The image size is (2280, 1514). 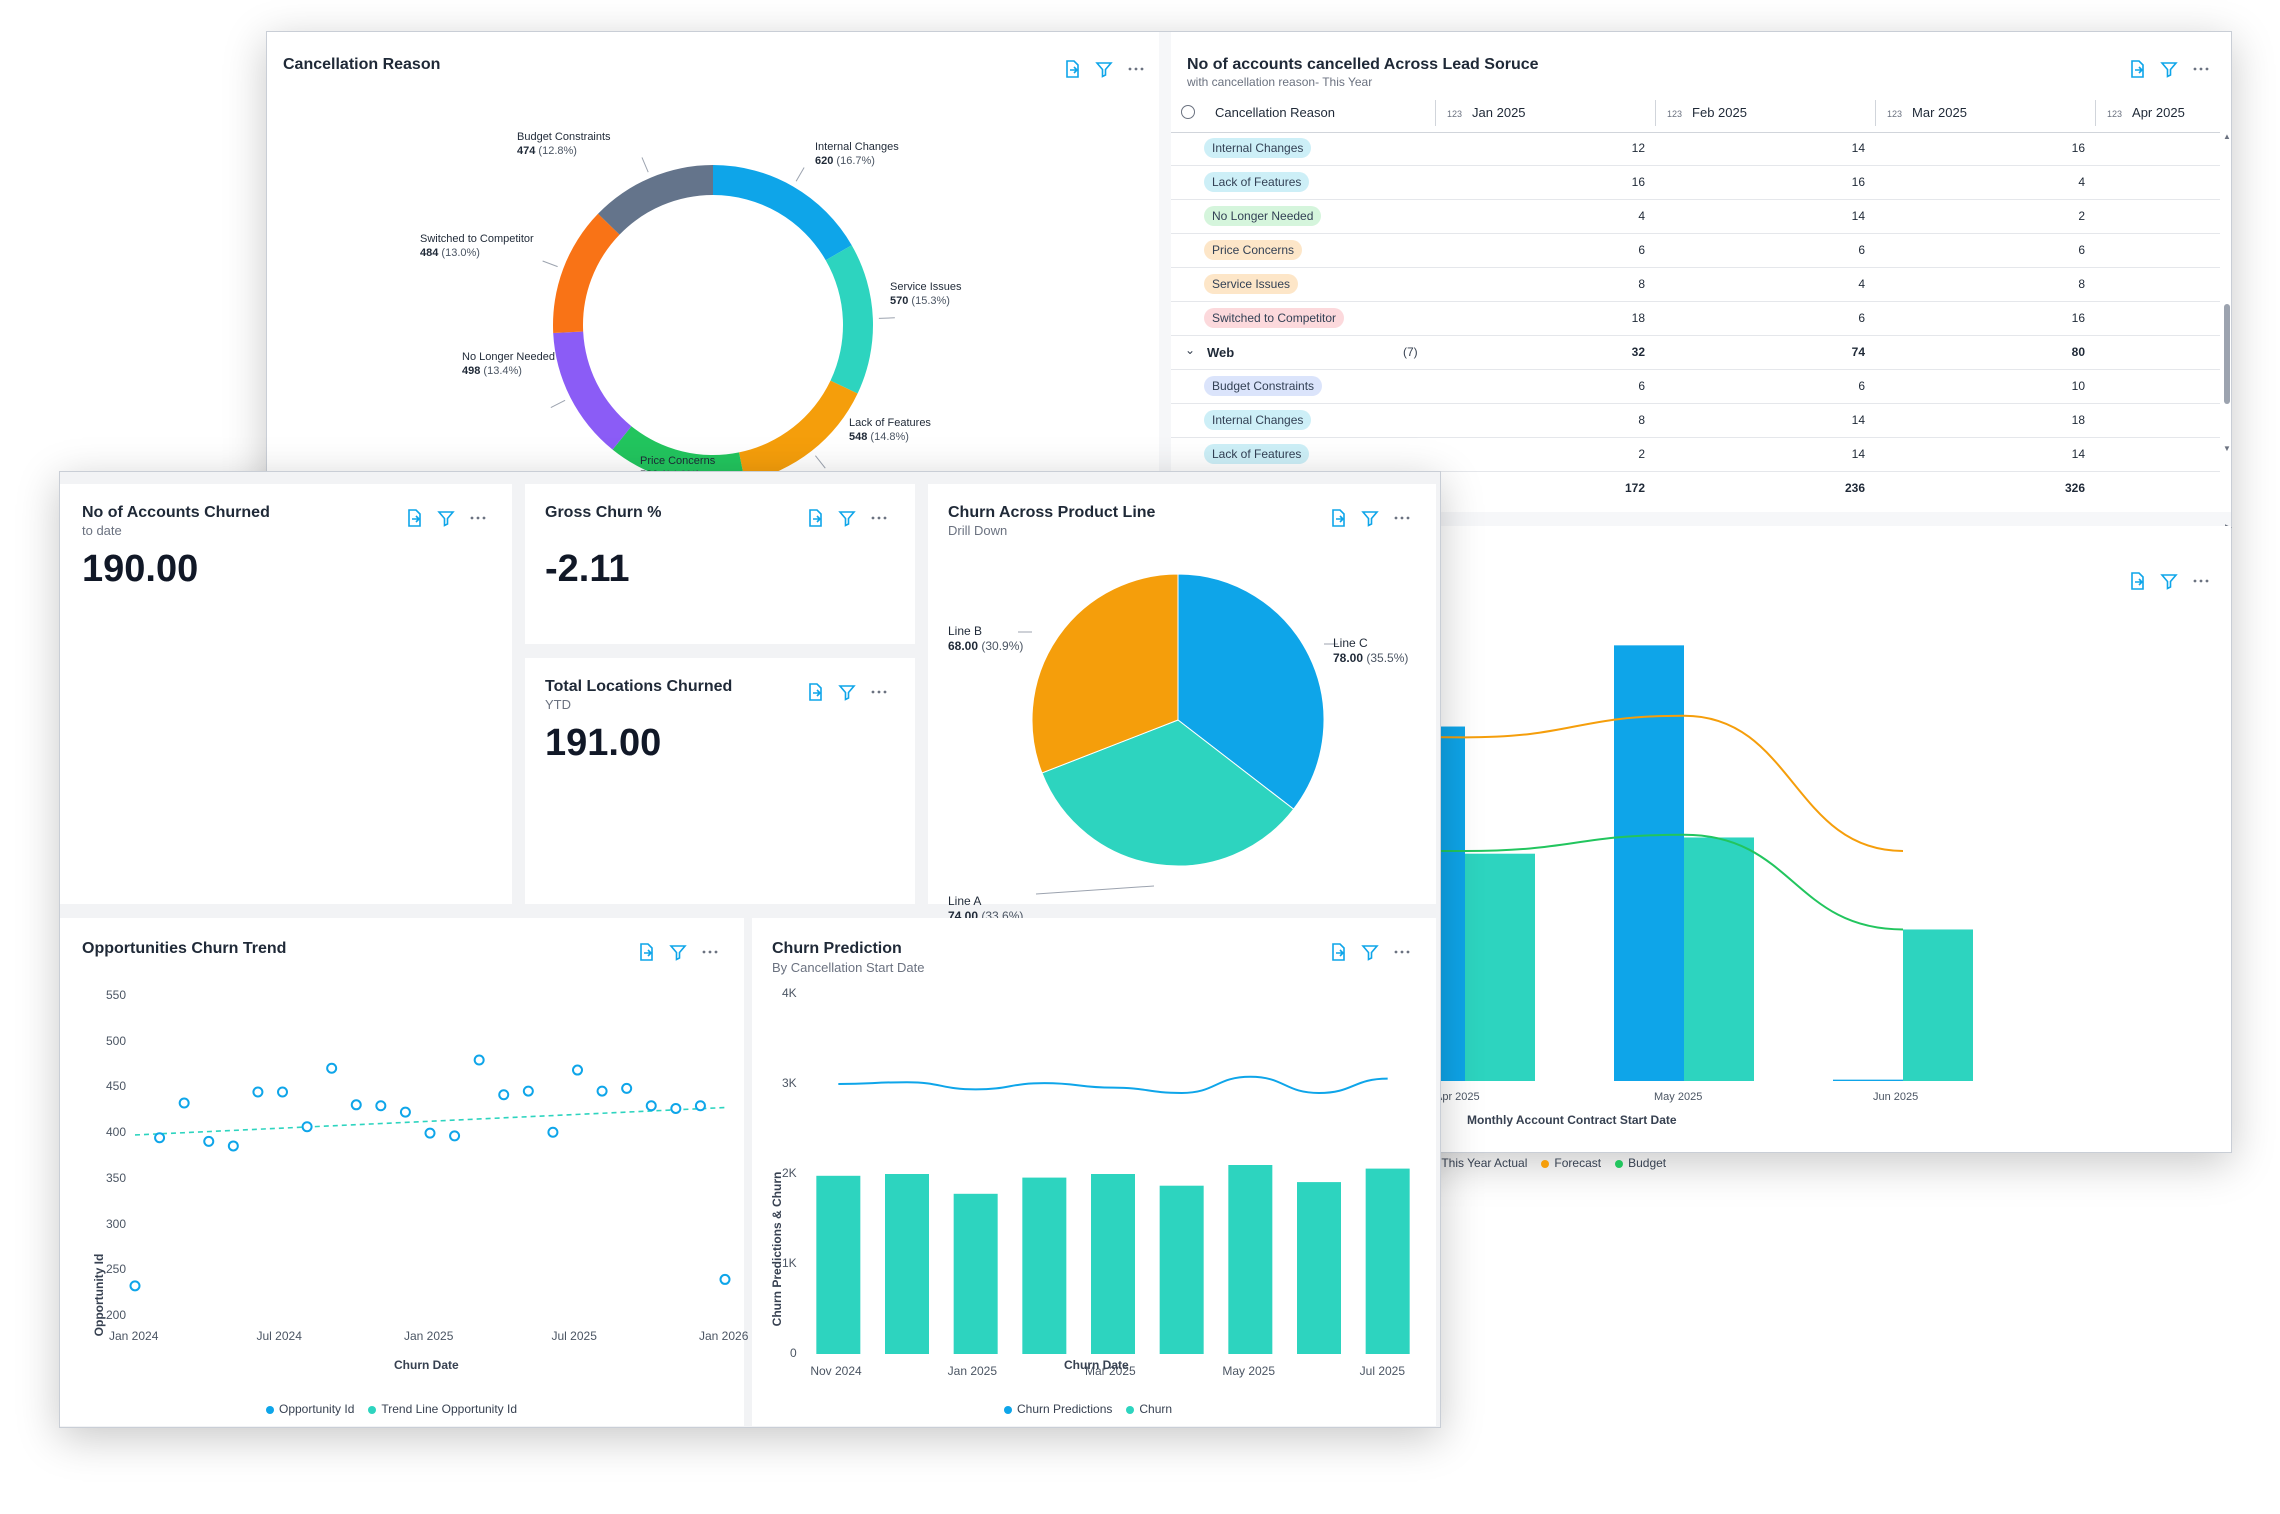 What do you see at coordinates (1707, 112) in the screenshot?
I see `column-header-feb: 123 Feb 2025` at bounding box center [1707, 112].